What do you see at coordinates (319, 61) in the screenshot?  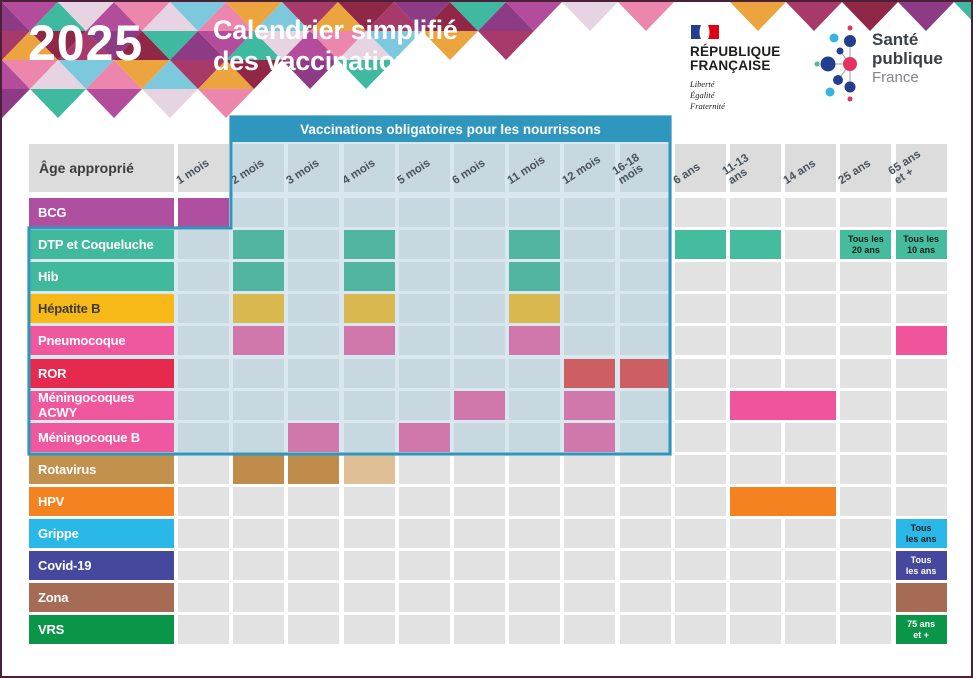 I see `page-title-line2: des vaccinations` at bounding box center [319, 61].